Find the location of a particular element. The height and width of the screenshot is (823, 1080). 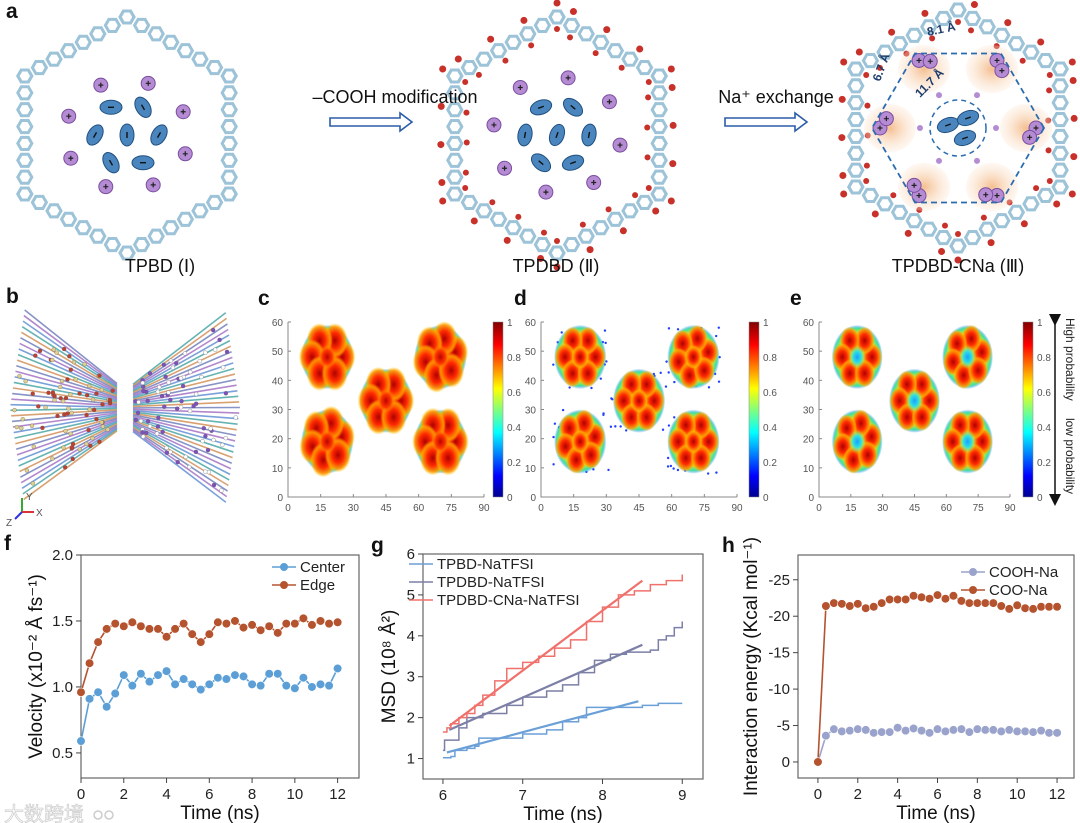

y-tick-label: 2.0 is located at coordinates (62, 555).